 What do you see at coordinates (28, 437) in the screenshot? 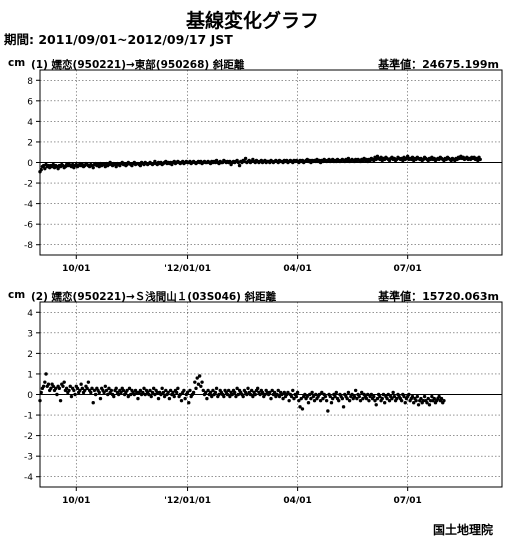
I see `chart2-ytick-label: -2` at bounding box center [28, 437].